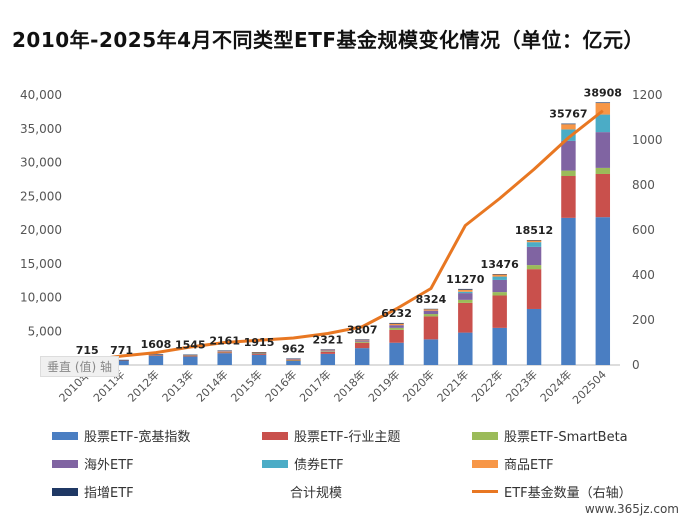 The image size is (685, 522). What do you see at coordinates (643, 275) in the screenshot?
I see `right-tick-label: 400` at bounding box center [643, 275].